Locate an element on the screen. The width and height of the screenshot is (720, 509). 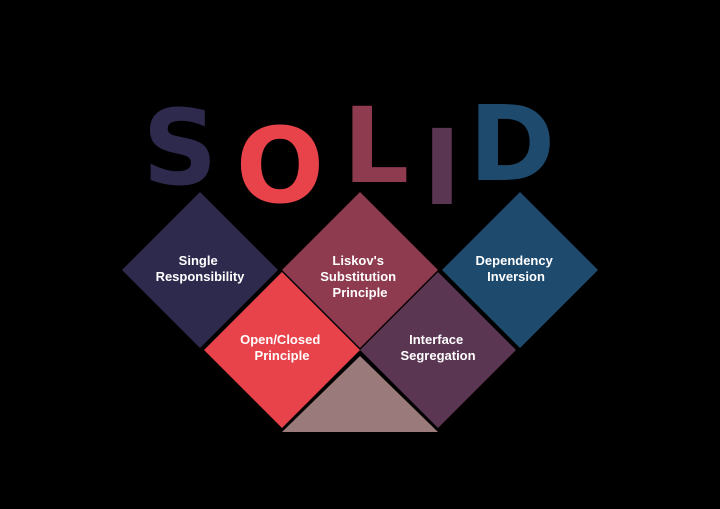
title-letter-i: I is located at coordinates (442, 168).